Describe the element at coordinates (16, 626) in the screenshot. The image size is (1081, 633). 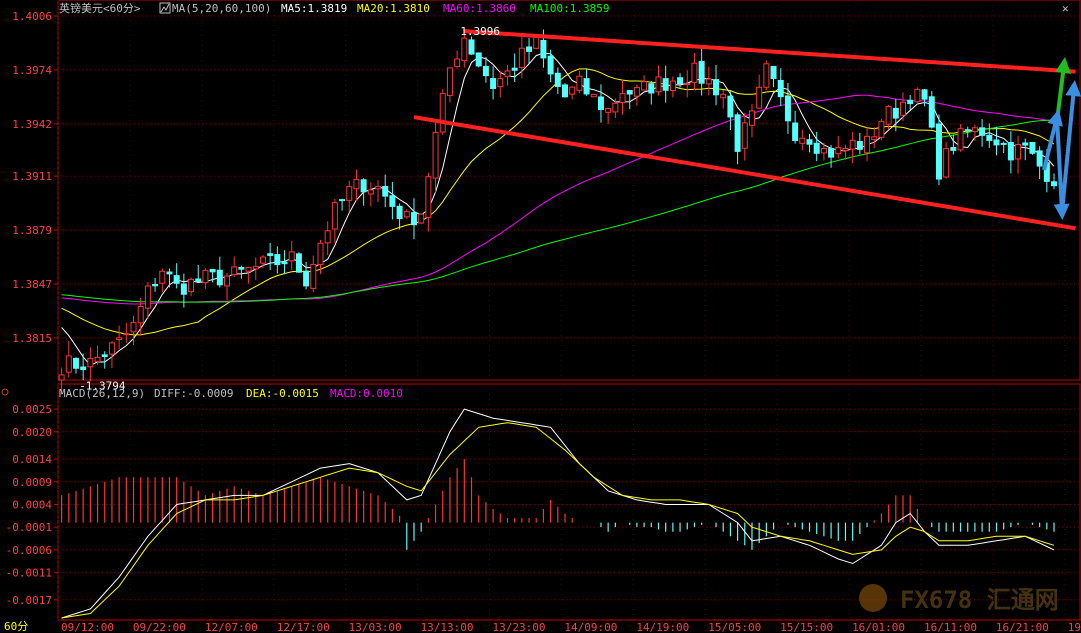
I see `period-label: 60分` at that location.